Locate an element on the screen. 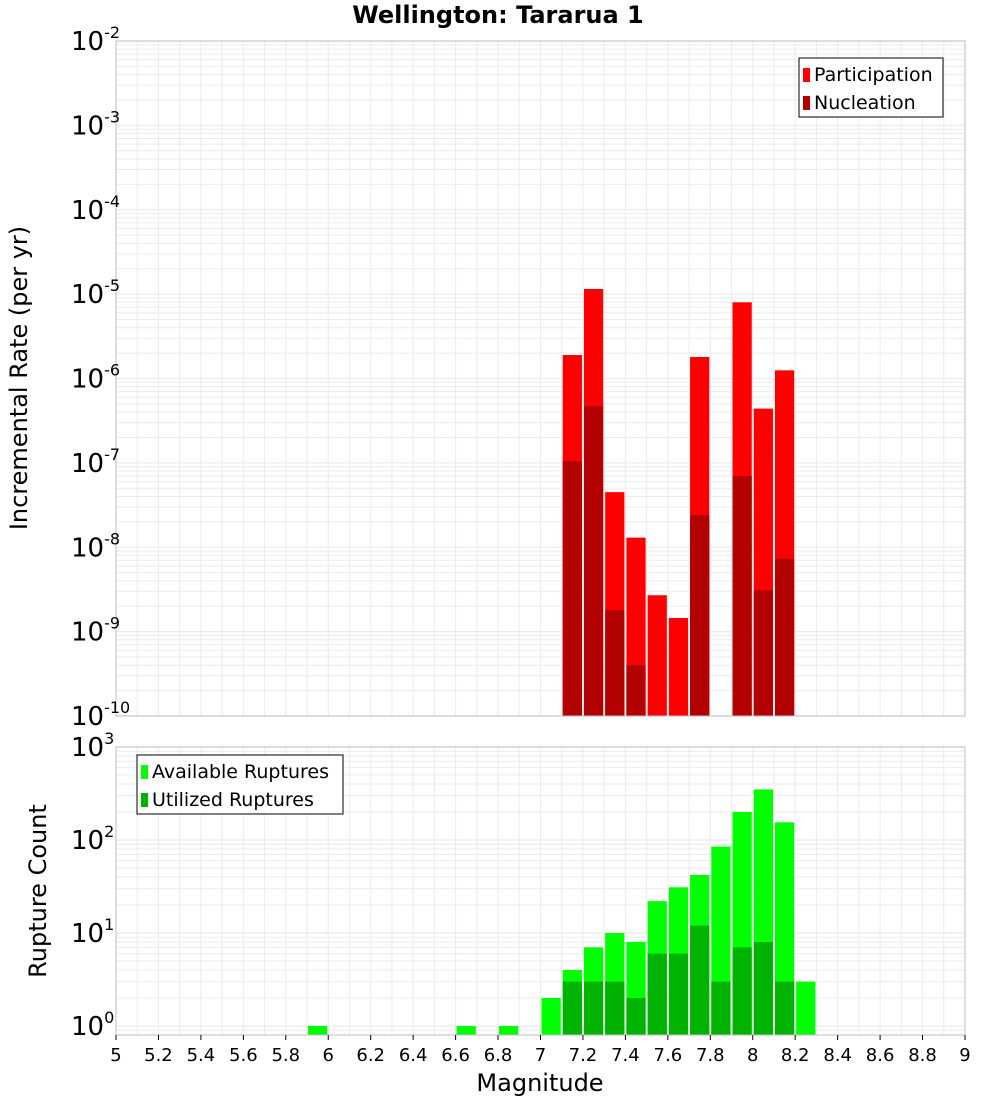 The image size is (1000, 1100). y-tick-label: 10⁻⁸ is located at coordinates (95, 546).